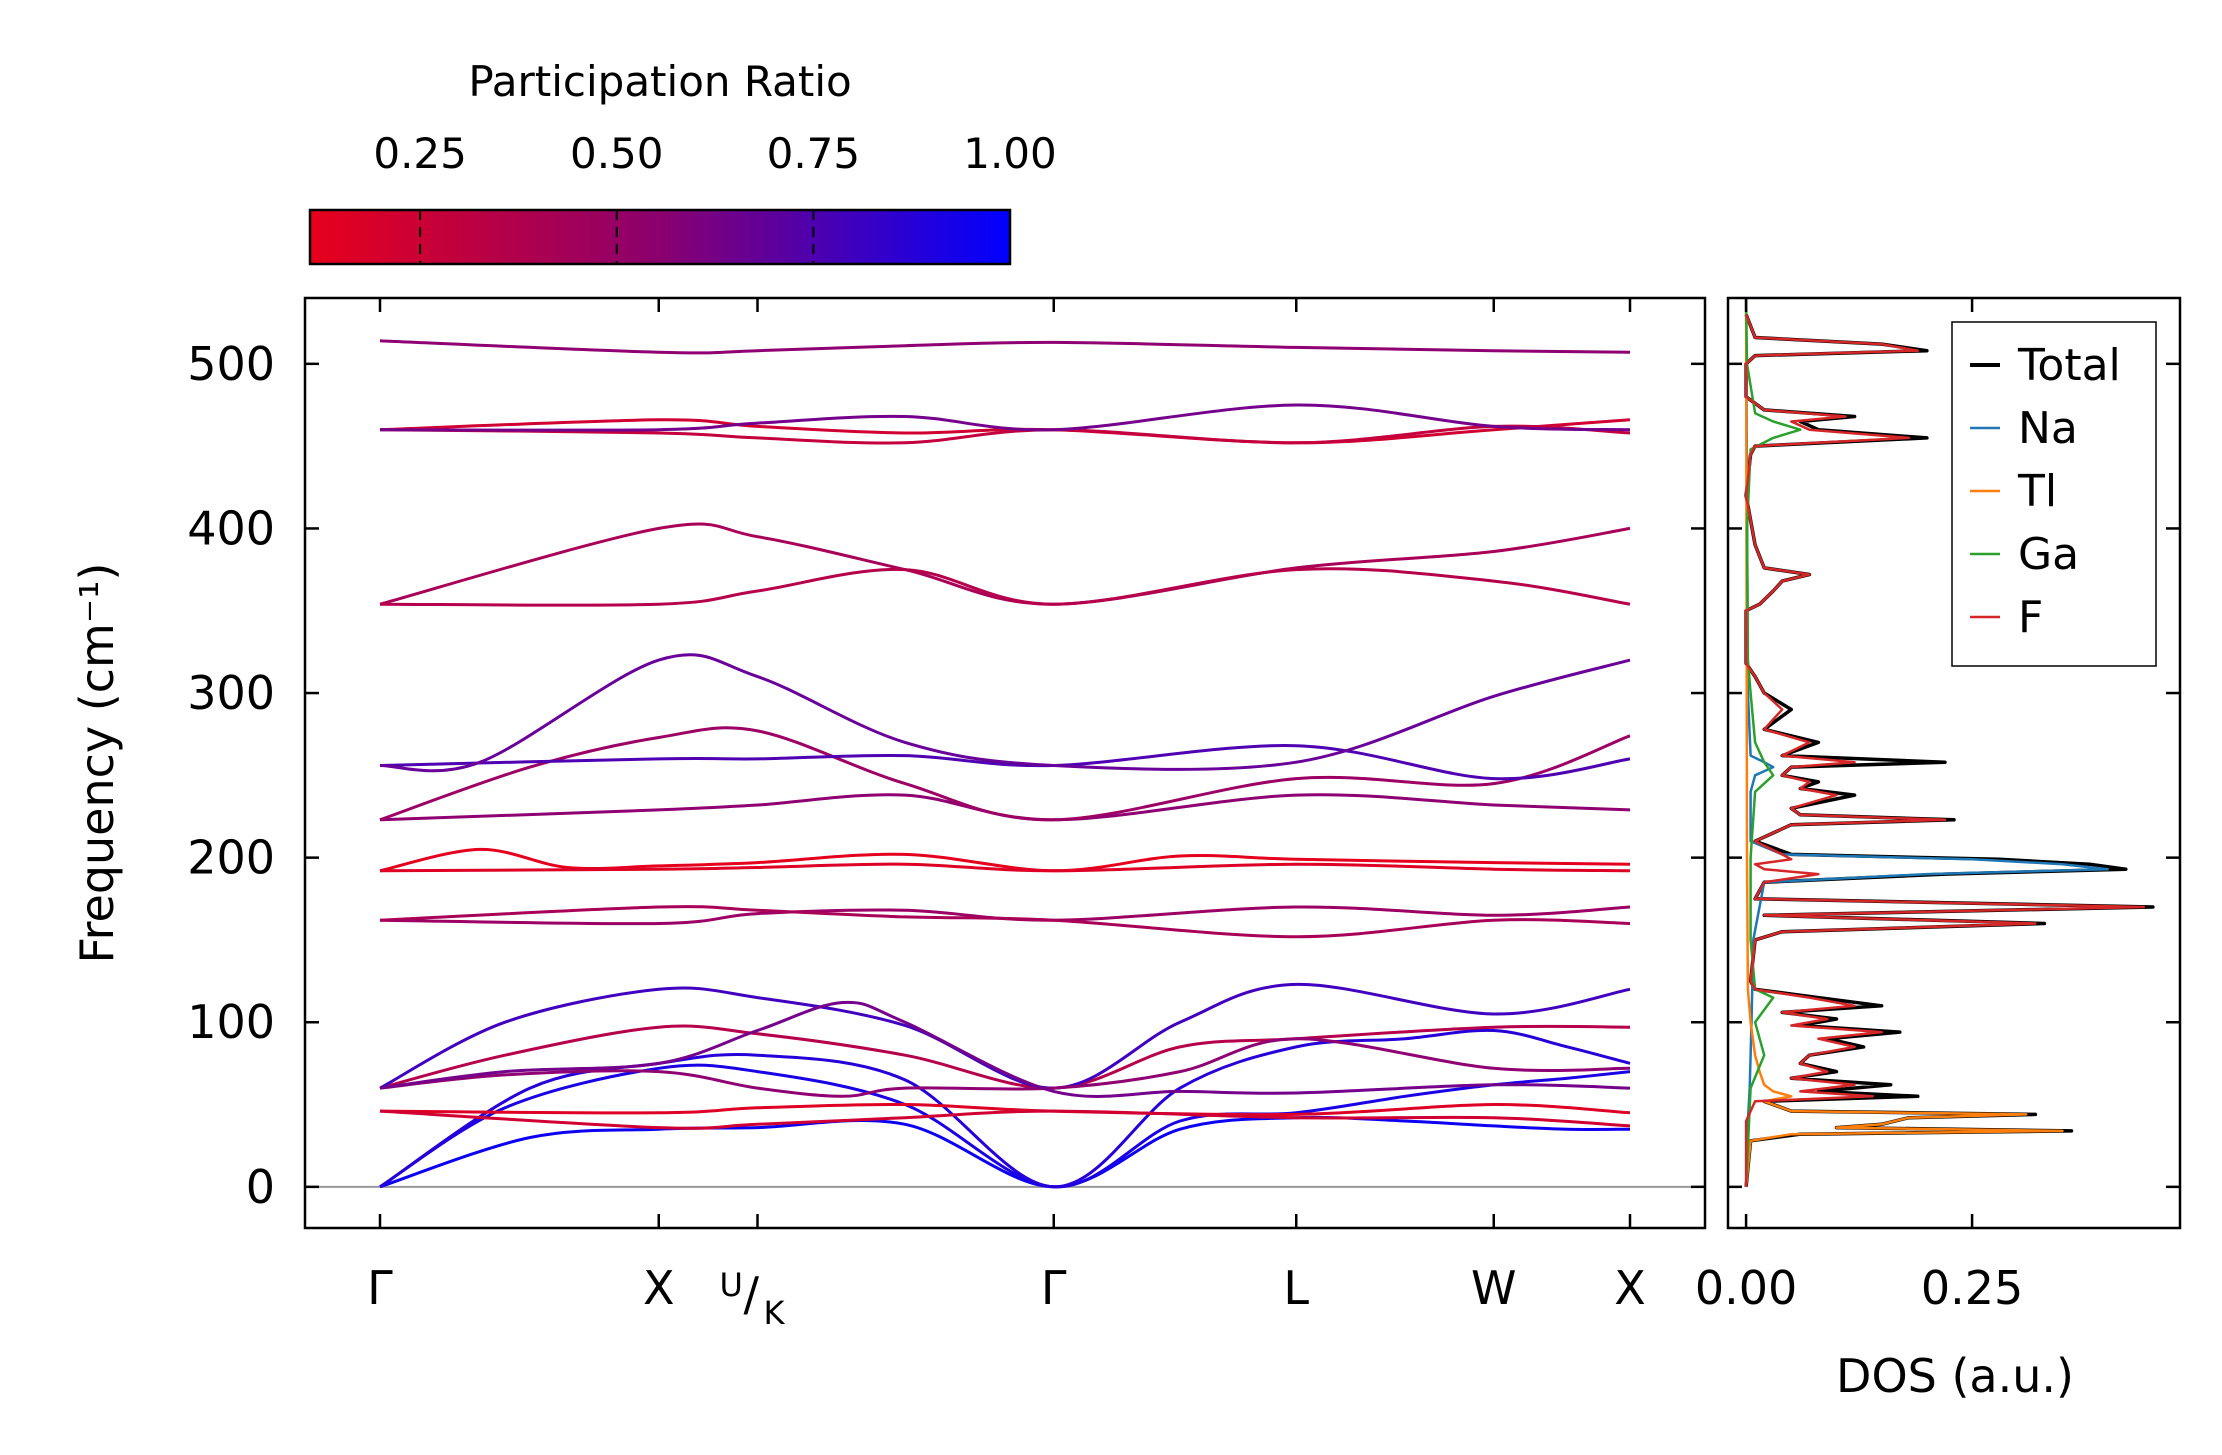 The image size is (2222, 1455). I want to click on y-tick-label: 300, so click(231, 693).